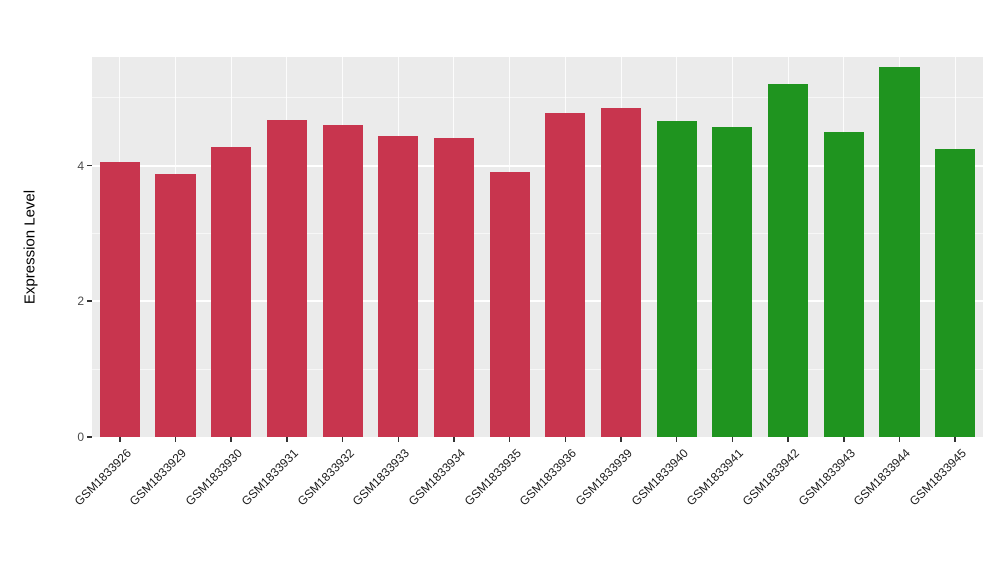 The image size is (1000, 580). What do you see at coordinates (175, 305) in the screenshot?
I see `bar-GSM1833929` at bounding box center [175, 305].